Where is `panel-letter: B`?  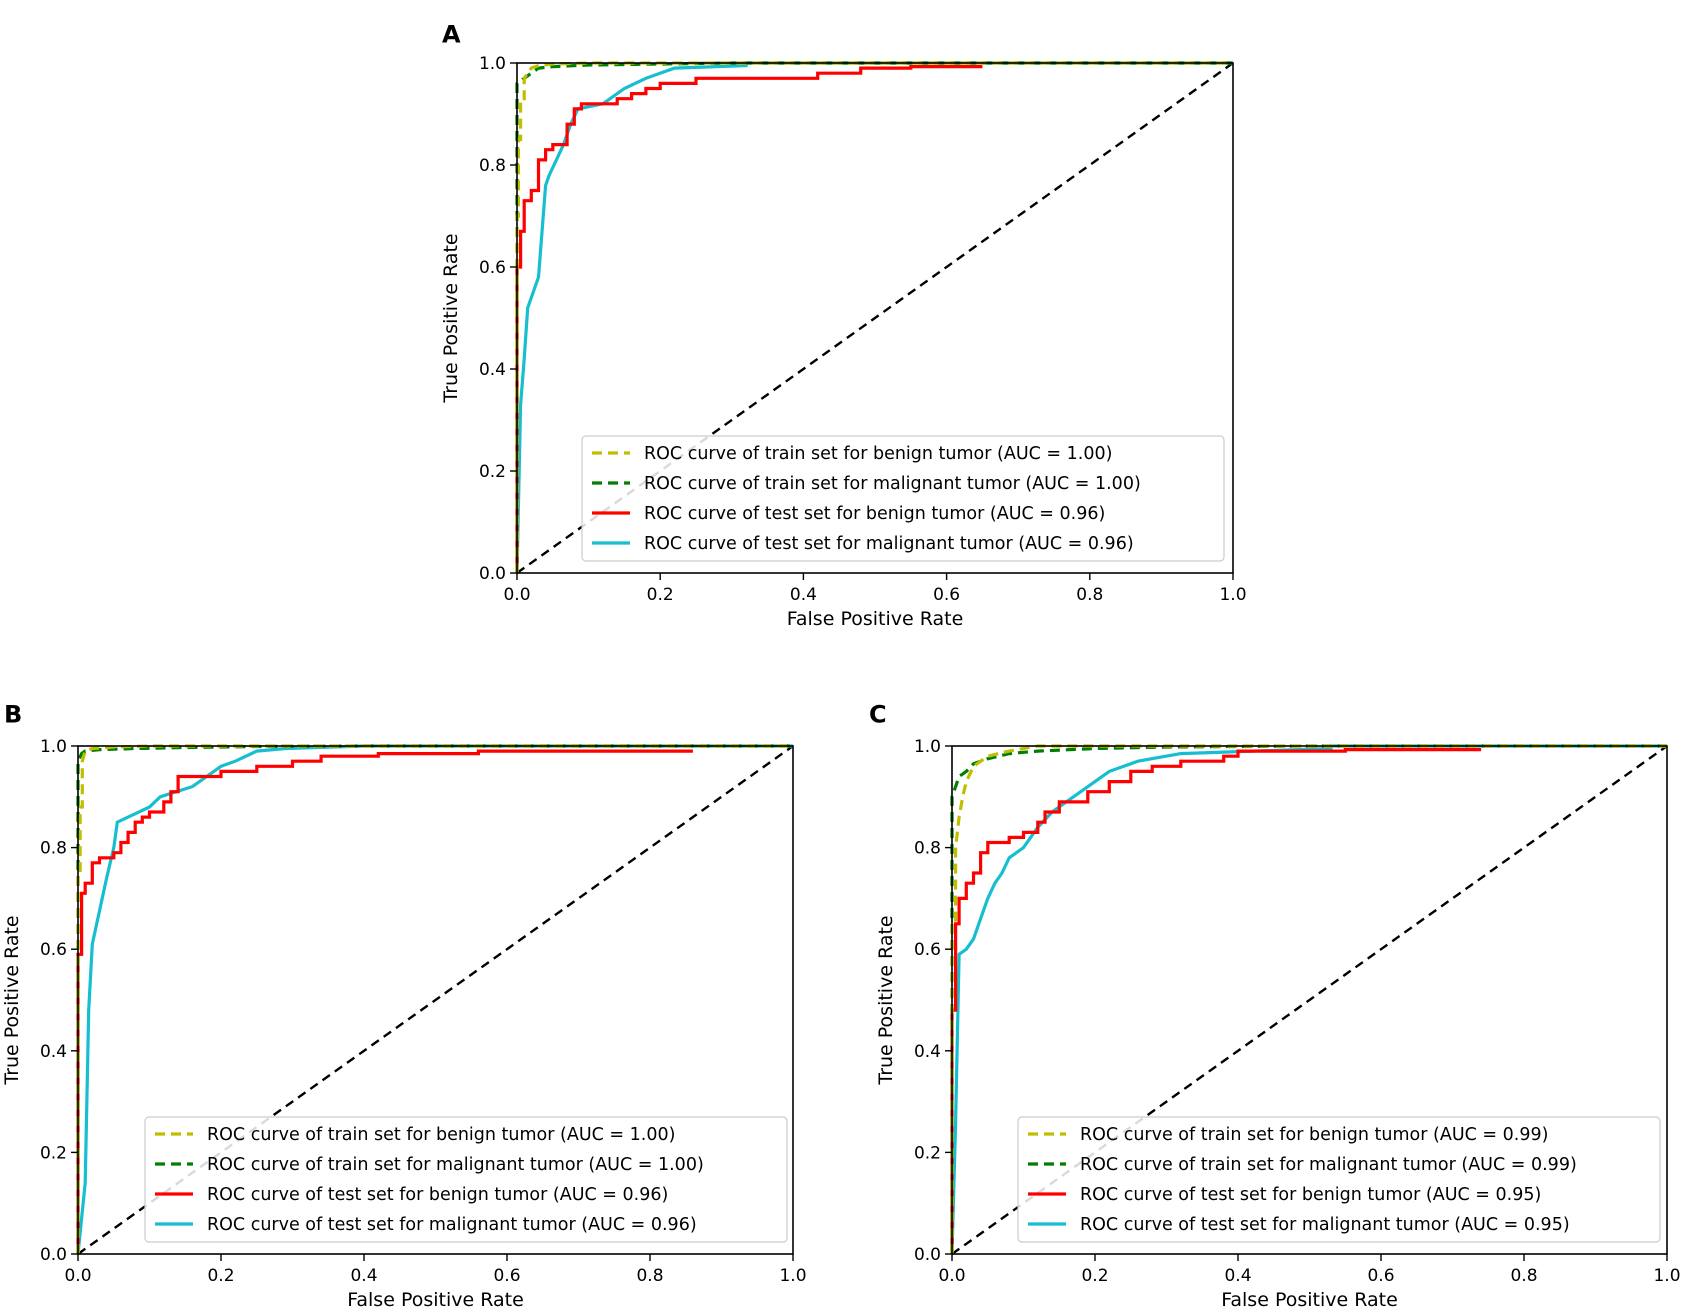 panel-letter: B is located at coordinates (13, 715).